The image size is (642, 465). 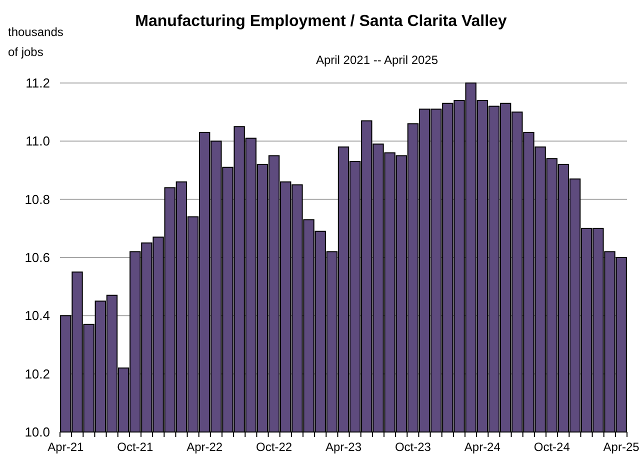 I want to click on y-axis-title: thousands of jobs, so click(x=36, y=42).